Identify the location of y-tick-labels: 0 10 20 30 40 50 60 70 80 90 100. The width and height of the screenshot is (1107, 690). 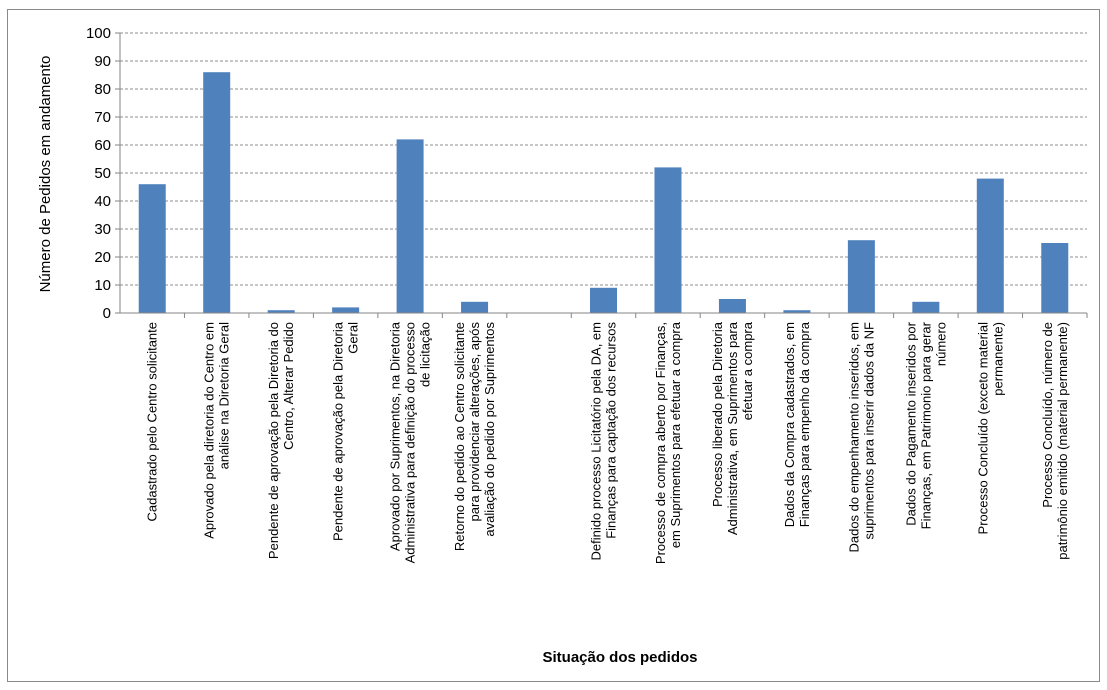
(98, 173).